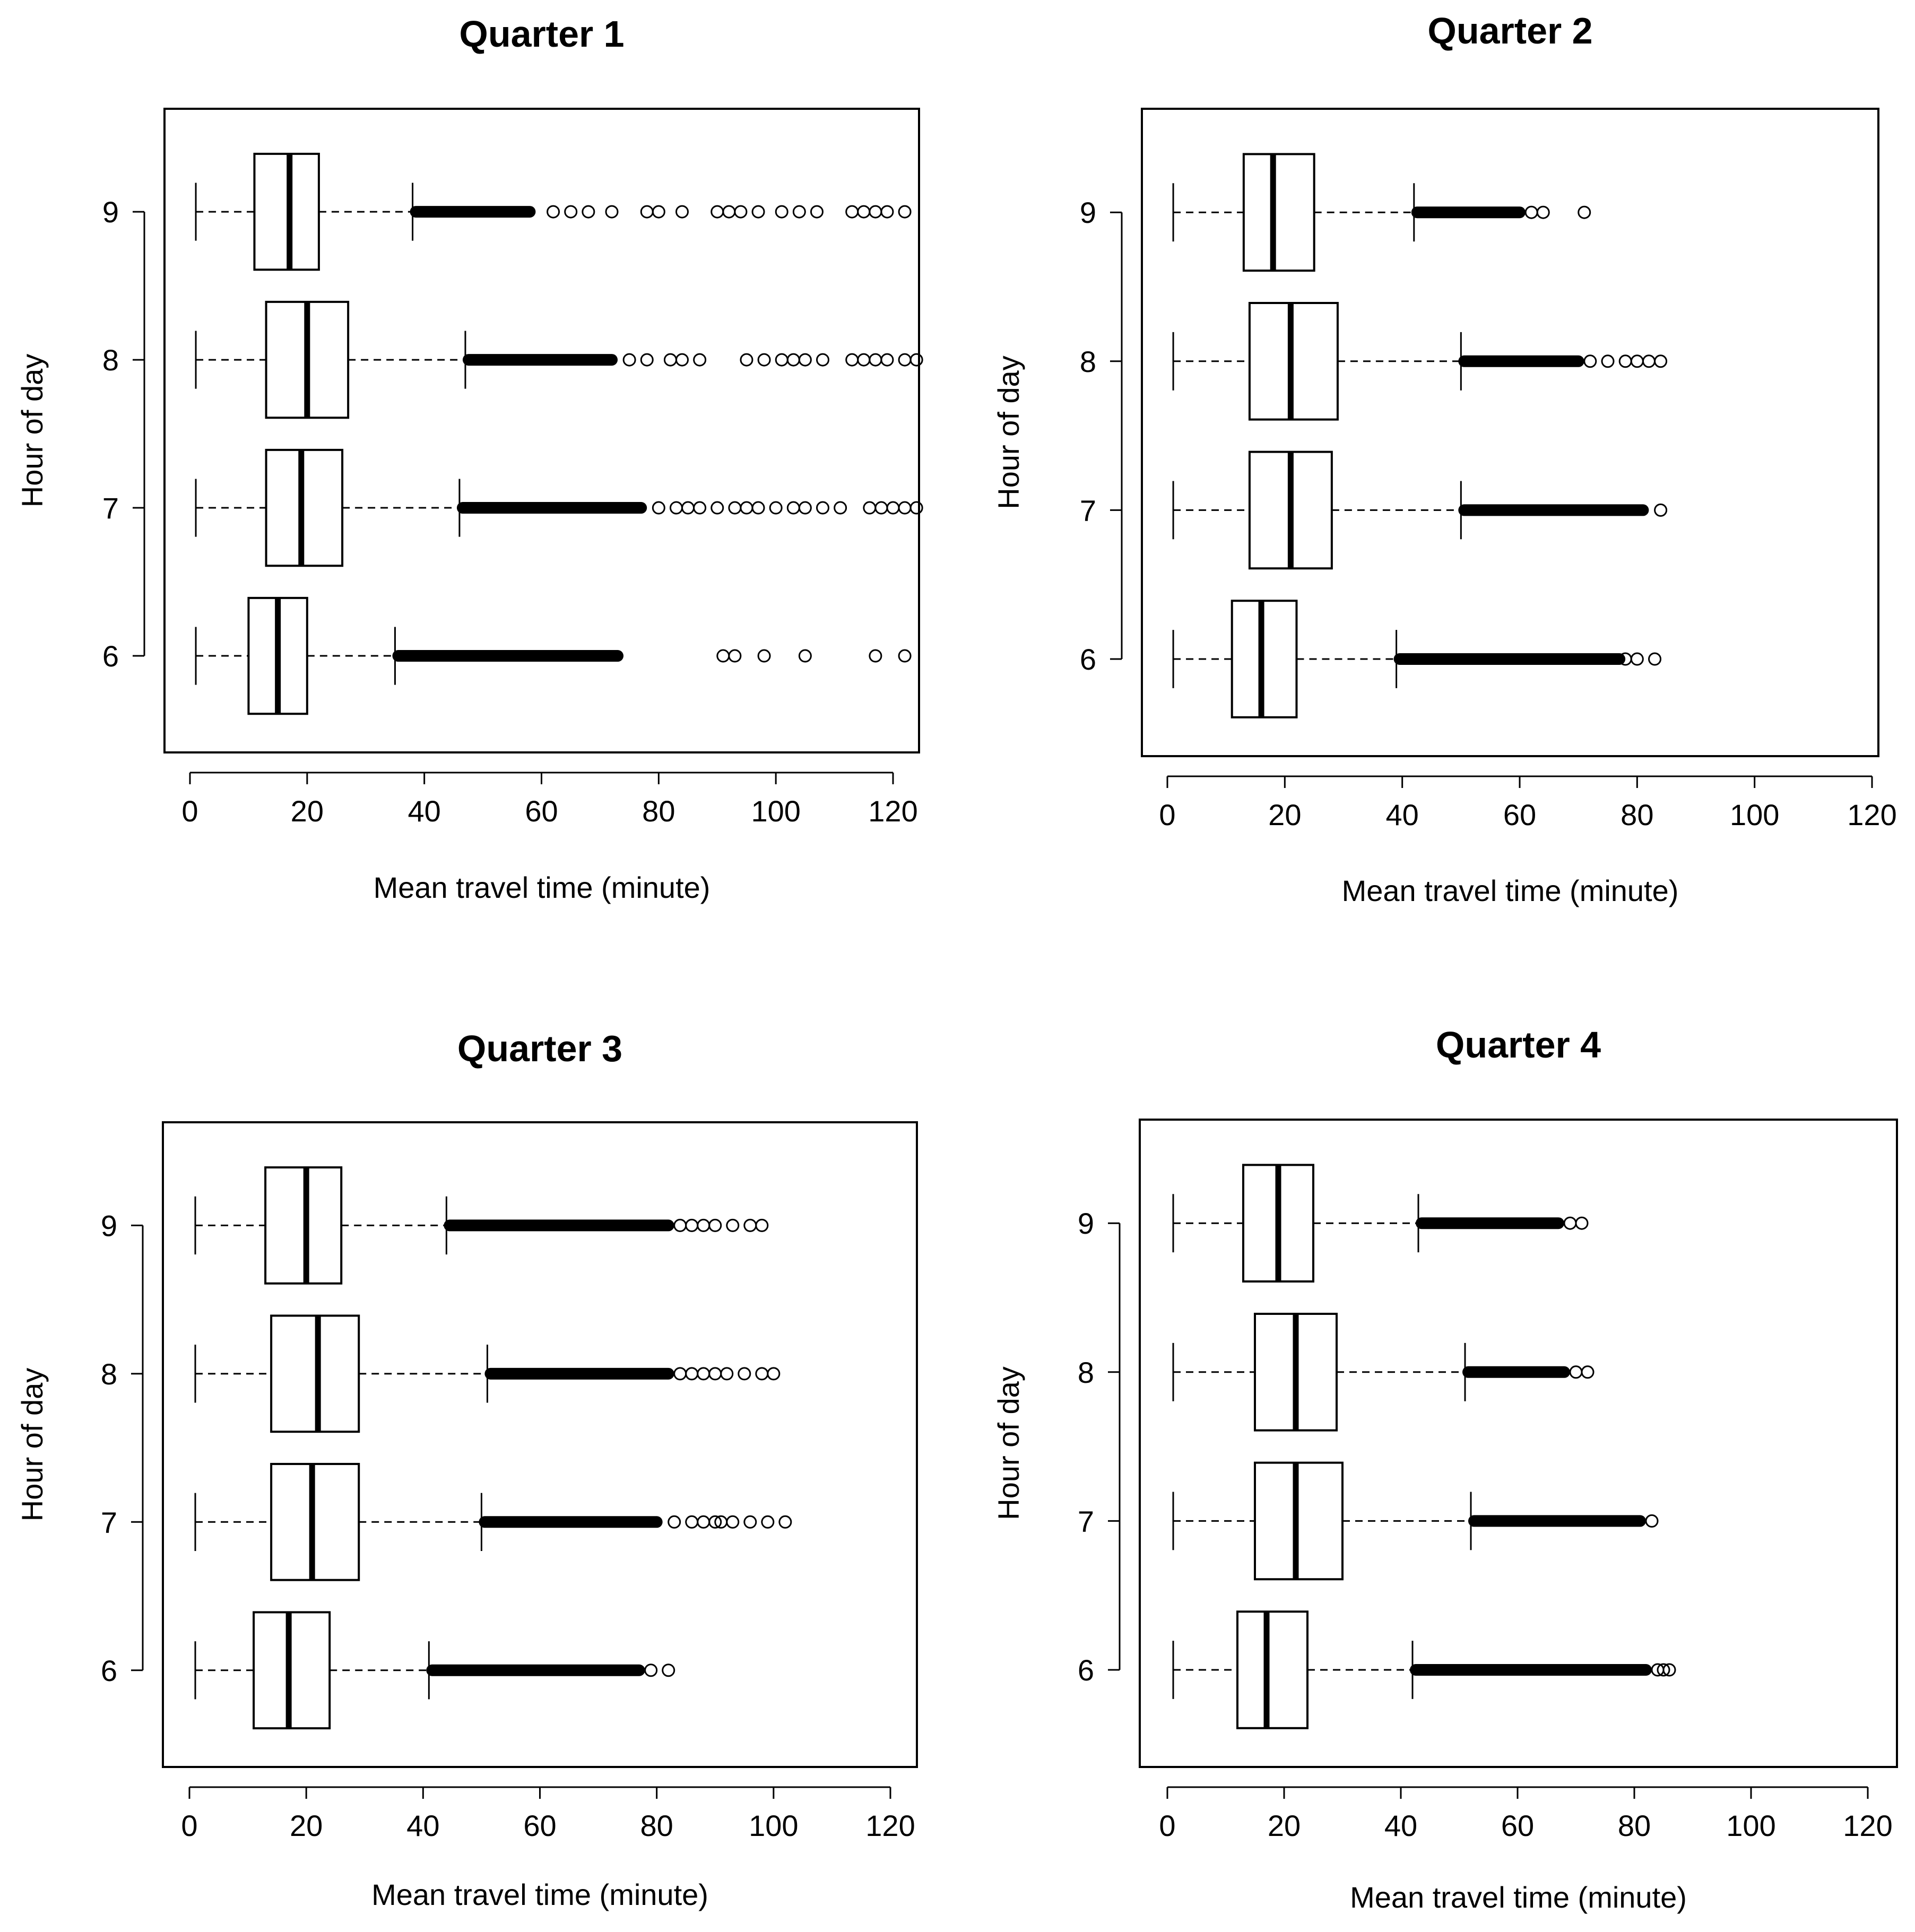 This screenshot has height=1932, width=1915. I want to click on panel-title: Quarter 1, so click(541, 34).